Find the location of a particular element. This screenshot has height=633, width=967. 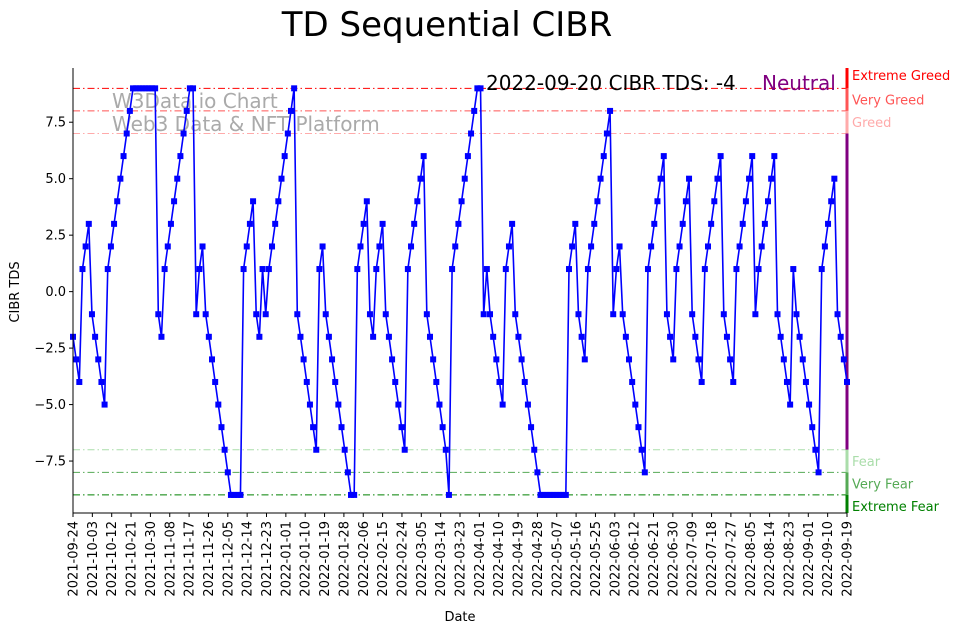

x-tick-label: 2022-06-21 is located at coordinates (654, 559).